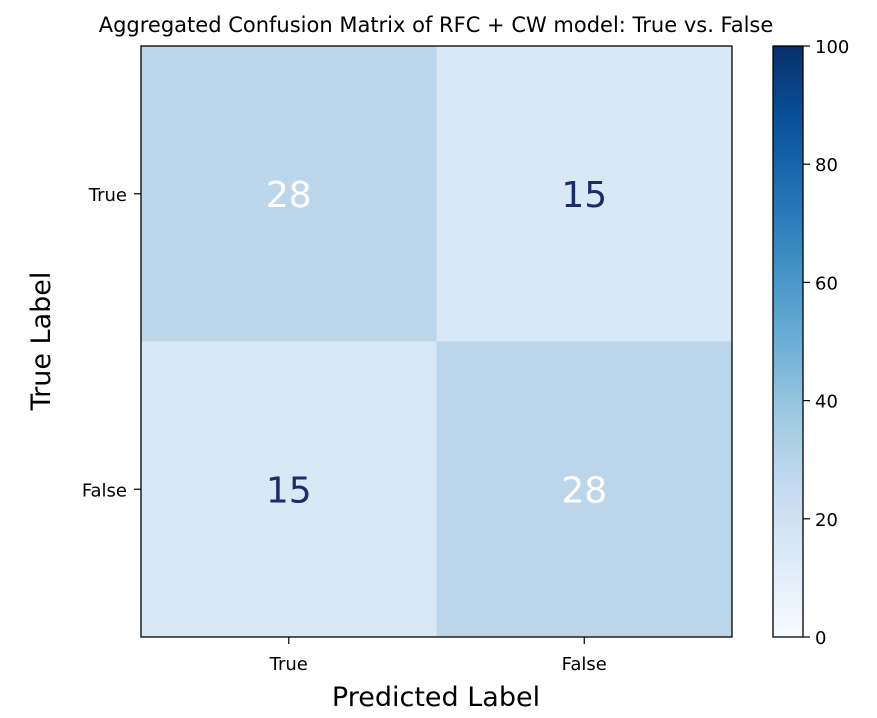 This screenshot has height=718, width=877. Describe the element at coordinates (41, 342) in the screenshot. I see `y-axis-label: True Label` at that location.